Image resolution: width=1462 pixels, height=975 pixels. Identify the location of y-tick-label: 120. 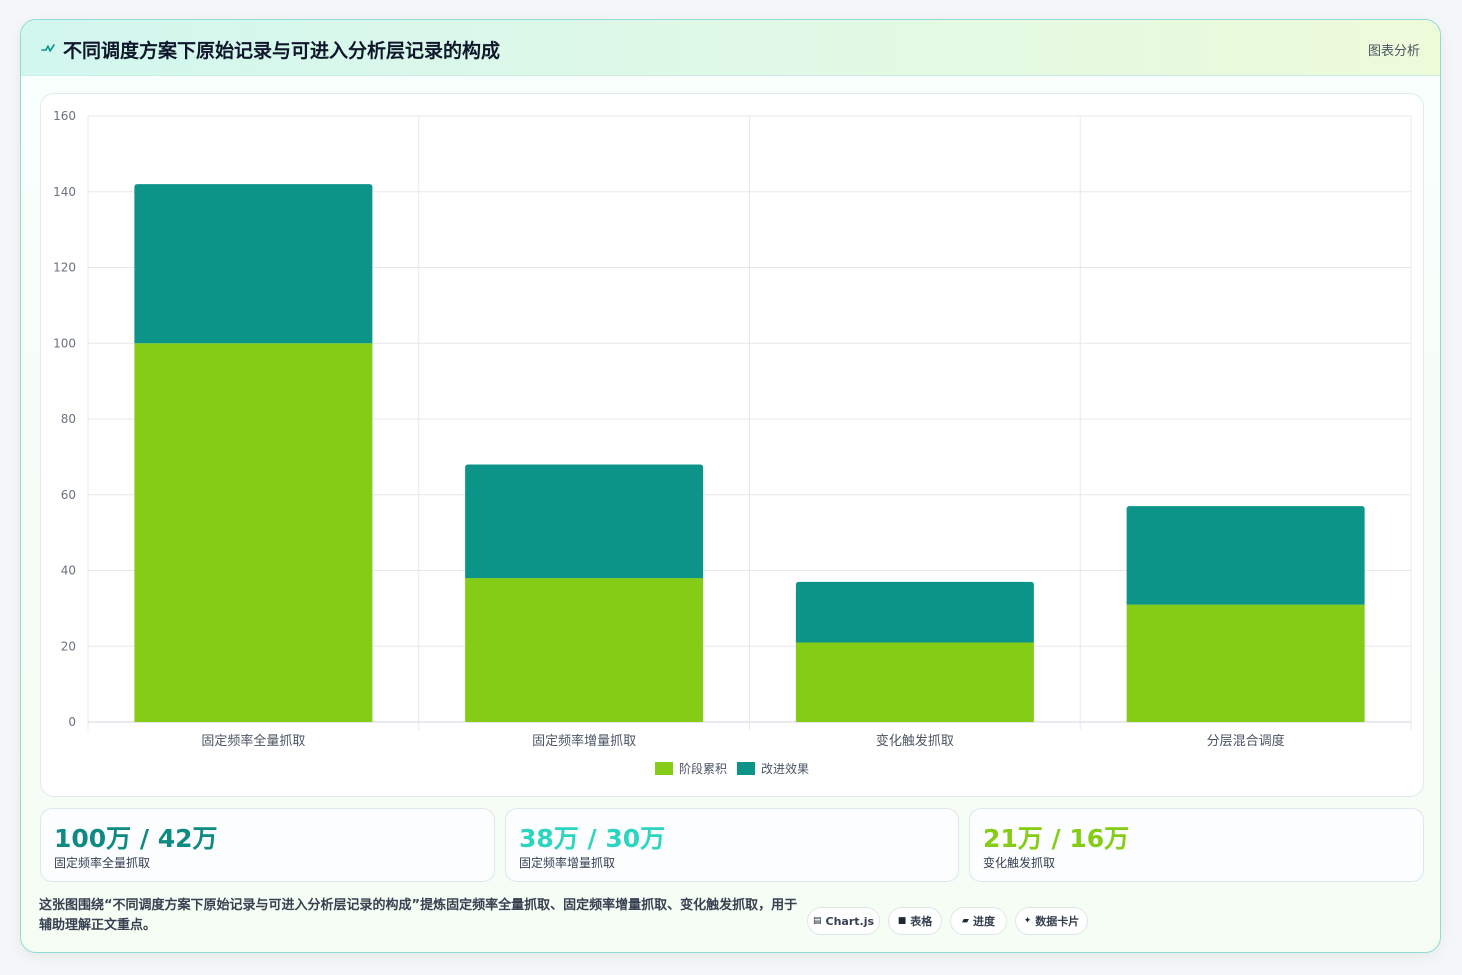
(64, 268).